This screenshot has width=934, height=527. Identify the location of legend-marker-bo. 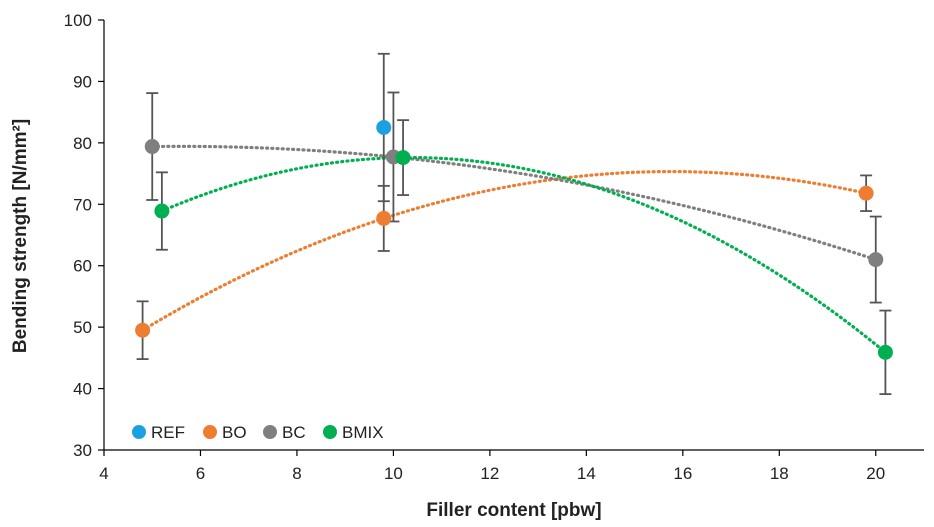
(210, 432).